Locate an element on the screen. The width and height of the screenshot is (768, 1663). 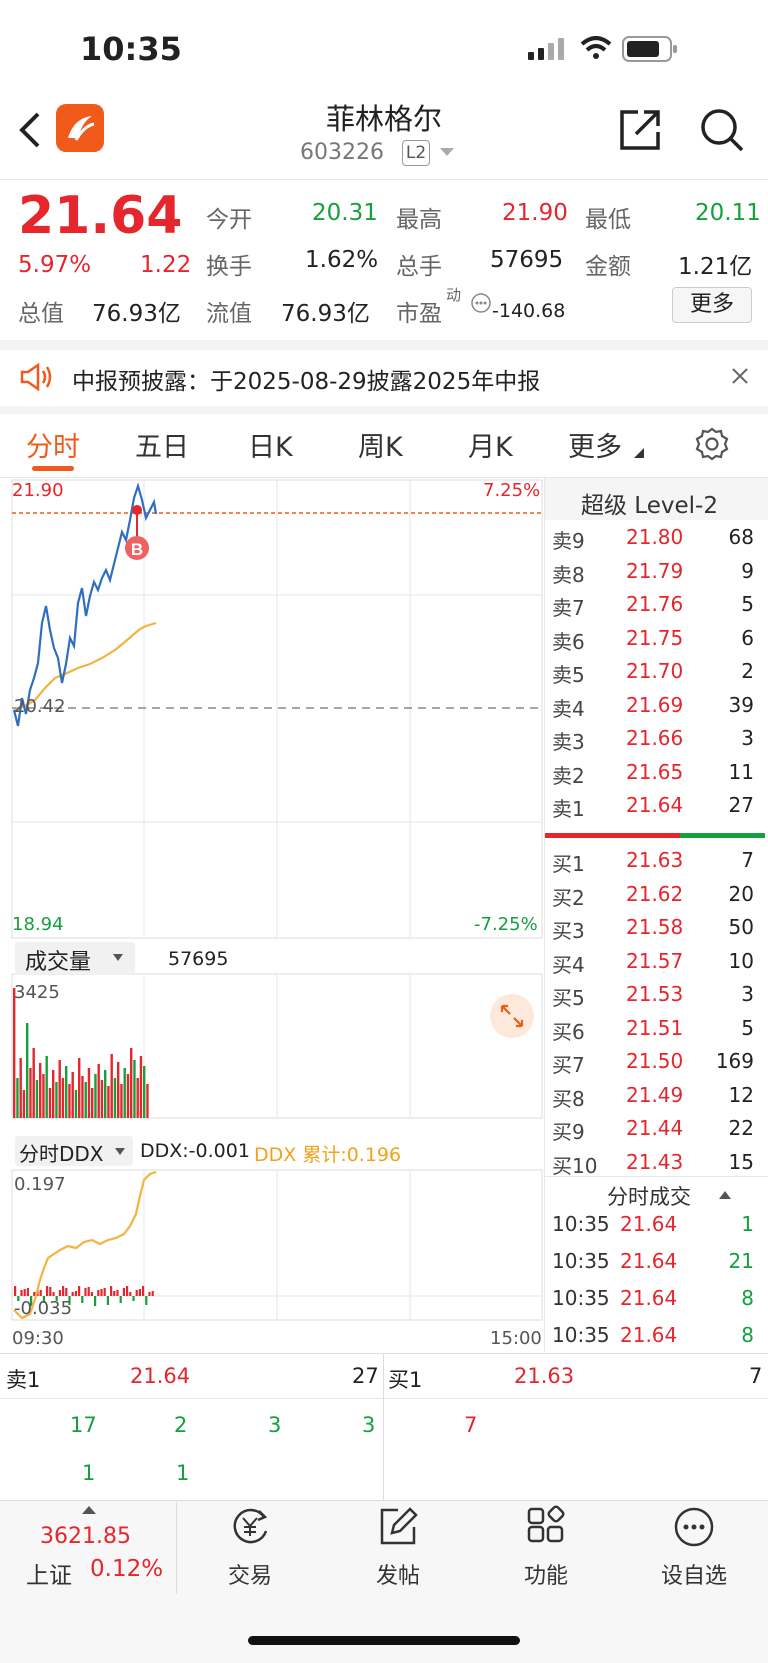
battery-icon is located at coordinates (649, 49).